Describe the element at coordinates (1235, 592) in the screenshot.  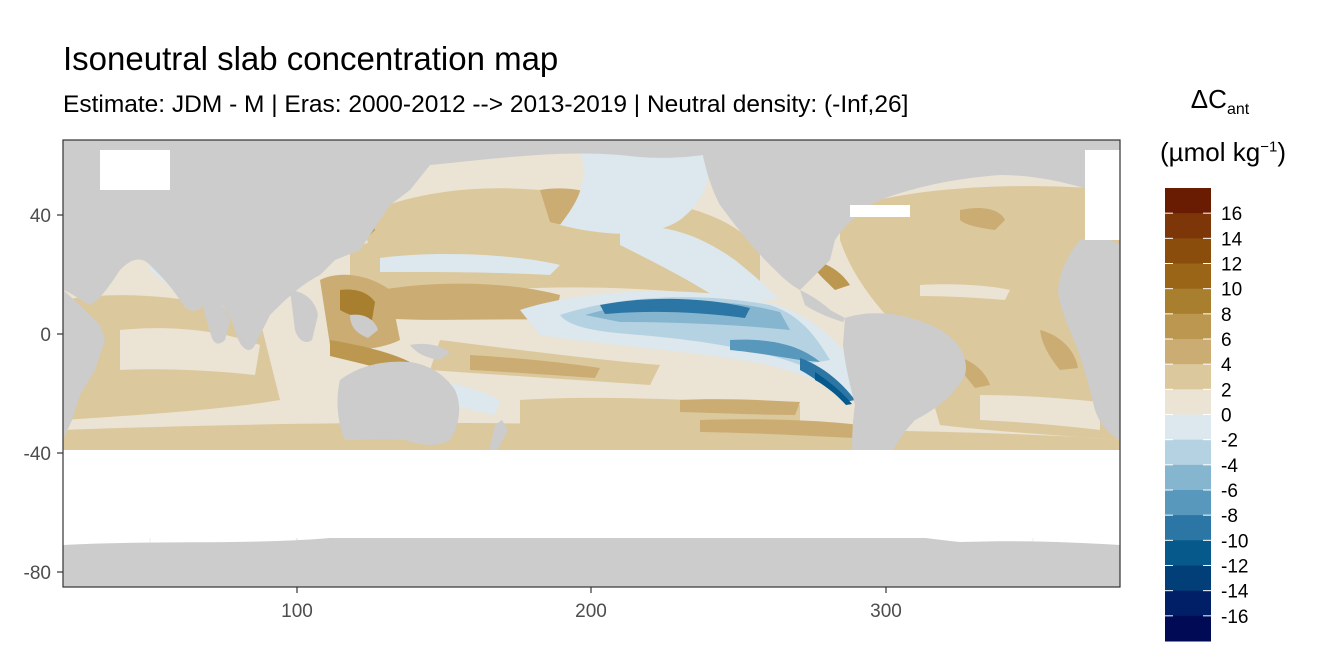
I see `legend-label: -14` at that location.